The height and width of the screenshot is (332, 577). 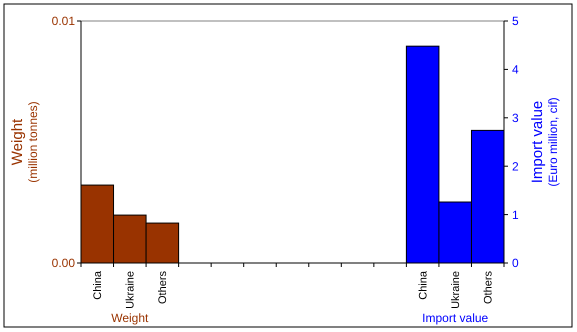 What do you see at coordinates (64, 21) in the screenshot?
I see `y-tick-label: 0.01` at bounding box center [64, 21].